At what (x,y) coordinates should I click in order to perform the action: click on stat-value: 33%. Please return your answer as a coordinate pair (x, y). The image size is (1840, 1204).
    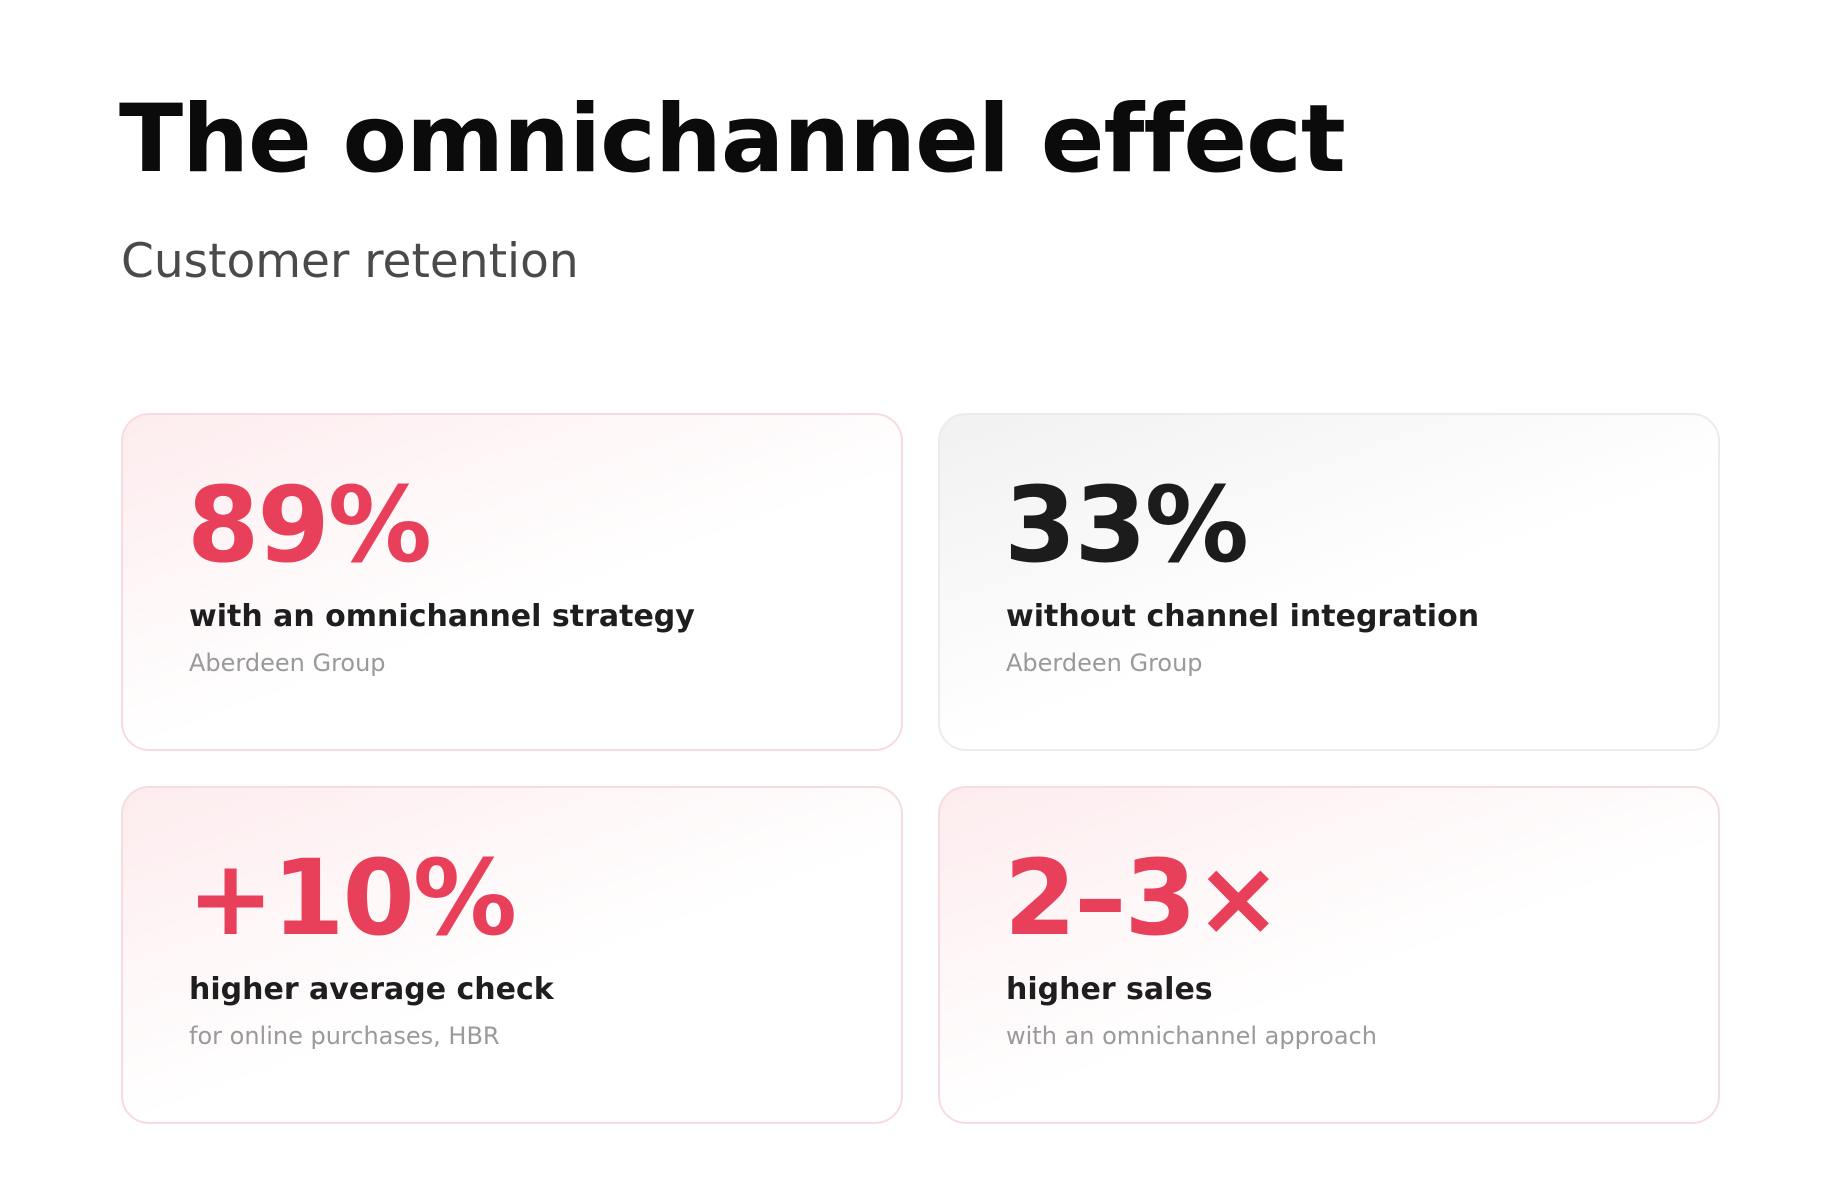
    Looking at the image, I should click on (1126, 525).